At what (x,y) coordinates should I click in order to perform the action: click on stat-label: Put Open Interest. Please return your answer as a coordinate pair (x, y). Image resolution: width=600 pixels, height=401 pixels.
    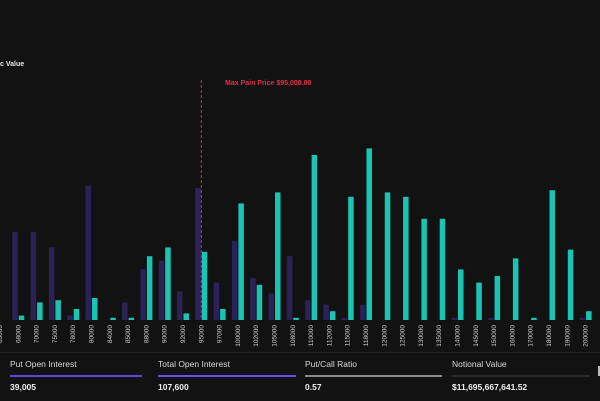
    Looking at the image, I should click on (43, 364).